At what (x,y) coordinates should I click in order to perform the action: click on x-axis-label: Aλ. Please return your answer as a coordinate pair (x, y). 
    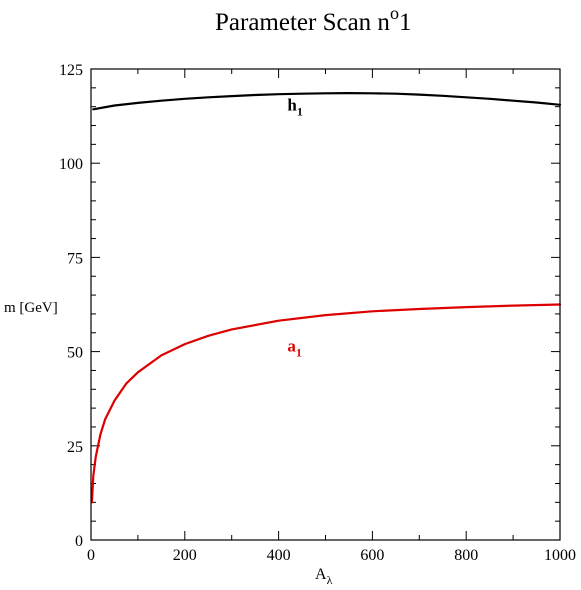
    Looking at the image, I should click on (324, 576).